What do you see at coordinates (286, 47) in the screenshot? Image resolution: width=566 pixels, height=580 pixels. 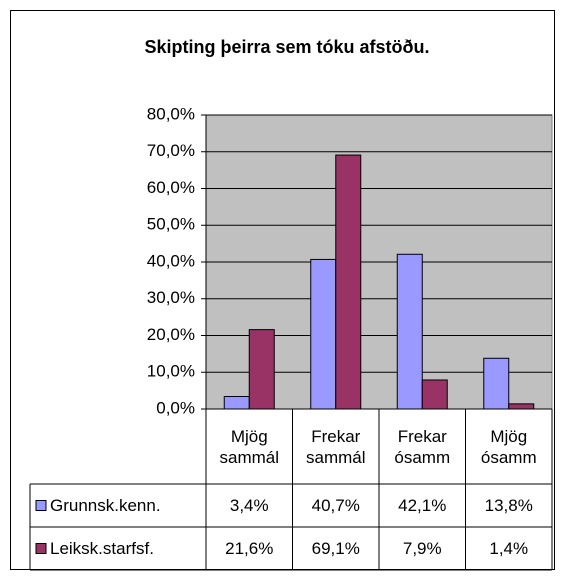 I see `chart-title: Skipting þeirra sem tóku afstöðu.` at bounding box center [286, 47].